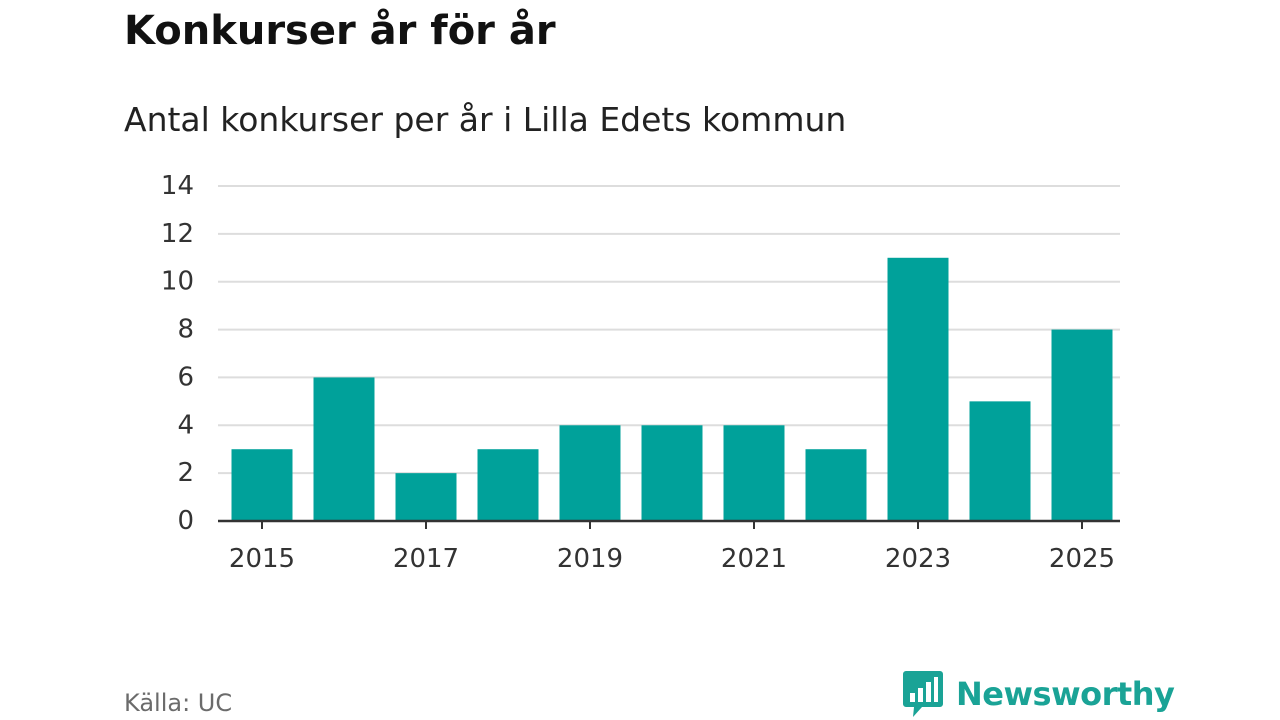 The height and width of the screenshot is (720, 1280). Describe the element at coordinates (1000, 461) in the screenshot. I see `bar-2024` at that location.